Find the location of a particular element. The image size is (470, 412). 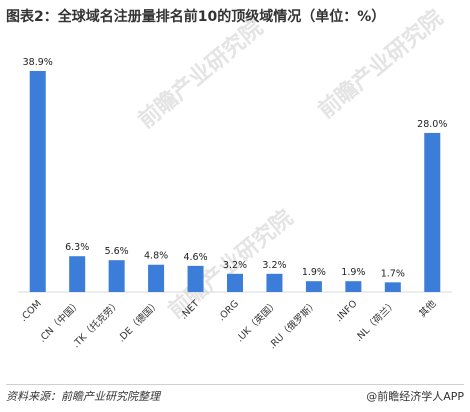

data-label: 38.9% is located at coordinates (38, 62).